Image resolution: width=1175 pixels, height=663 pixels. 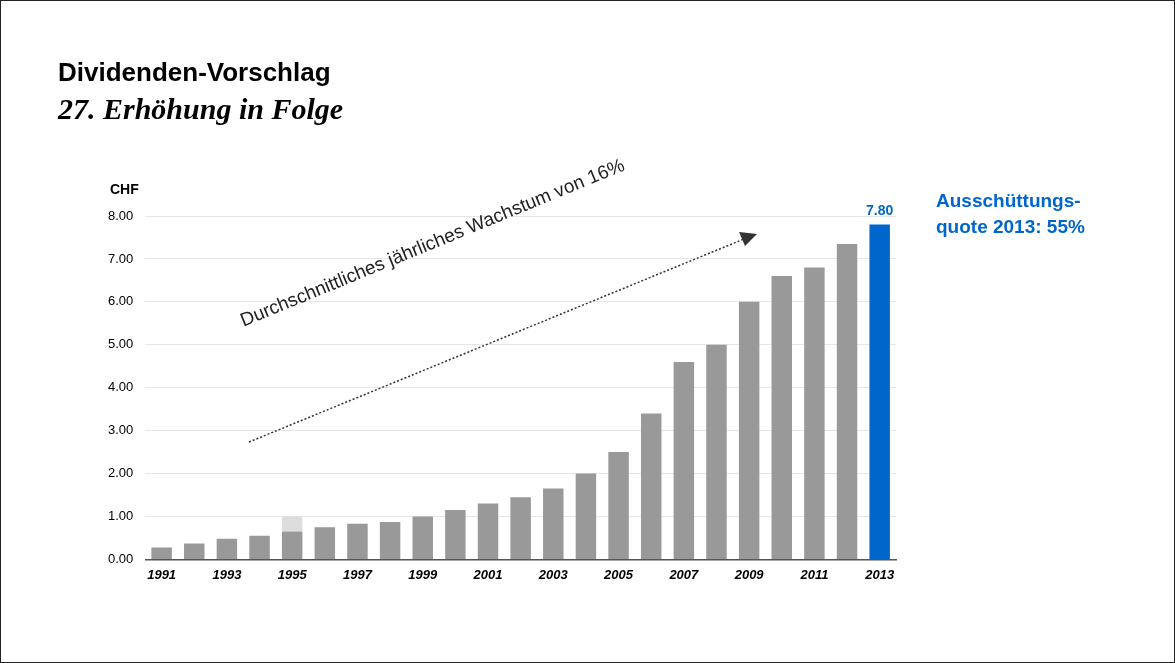 What do you see at coordinates (814, 574) in the screenshot?
I see `x-tick-label: 2011` at bounding box center [814, 574].